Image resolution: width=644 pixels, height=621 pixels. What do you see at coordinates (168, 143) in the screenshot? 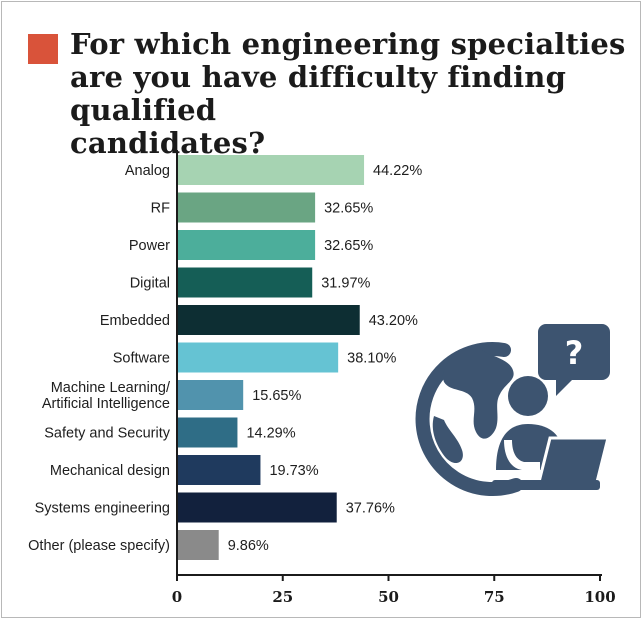
I see `chart-title-line: candidates?` at bounding box center [168, 143].